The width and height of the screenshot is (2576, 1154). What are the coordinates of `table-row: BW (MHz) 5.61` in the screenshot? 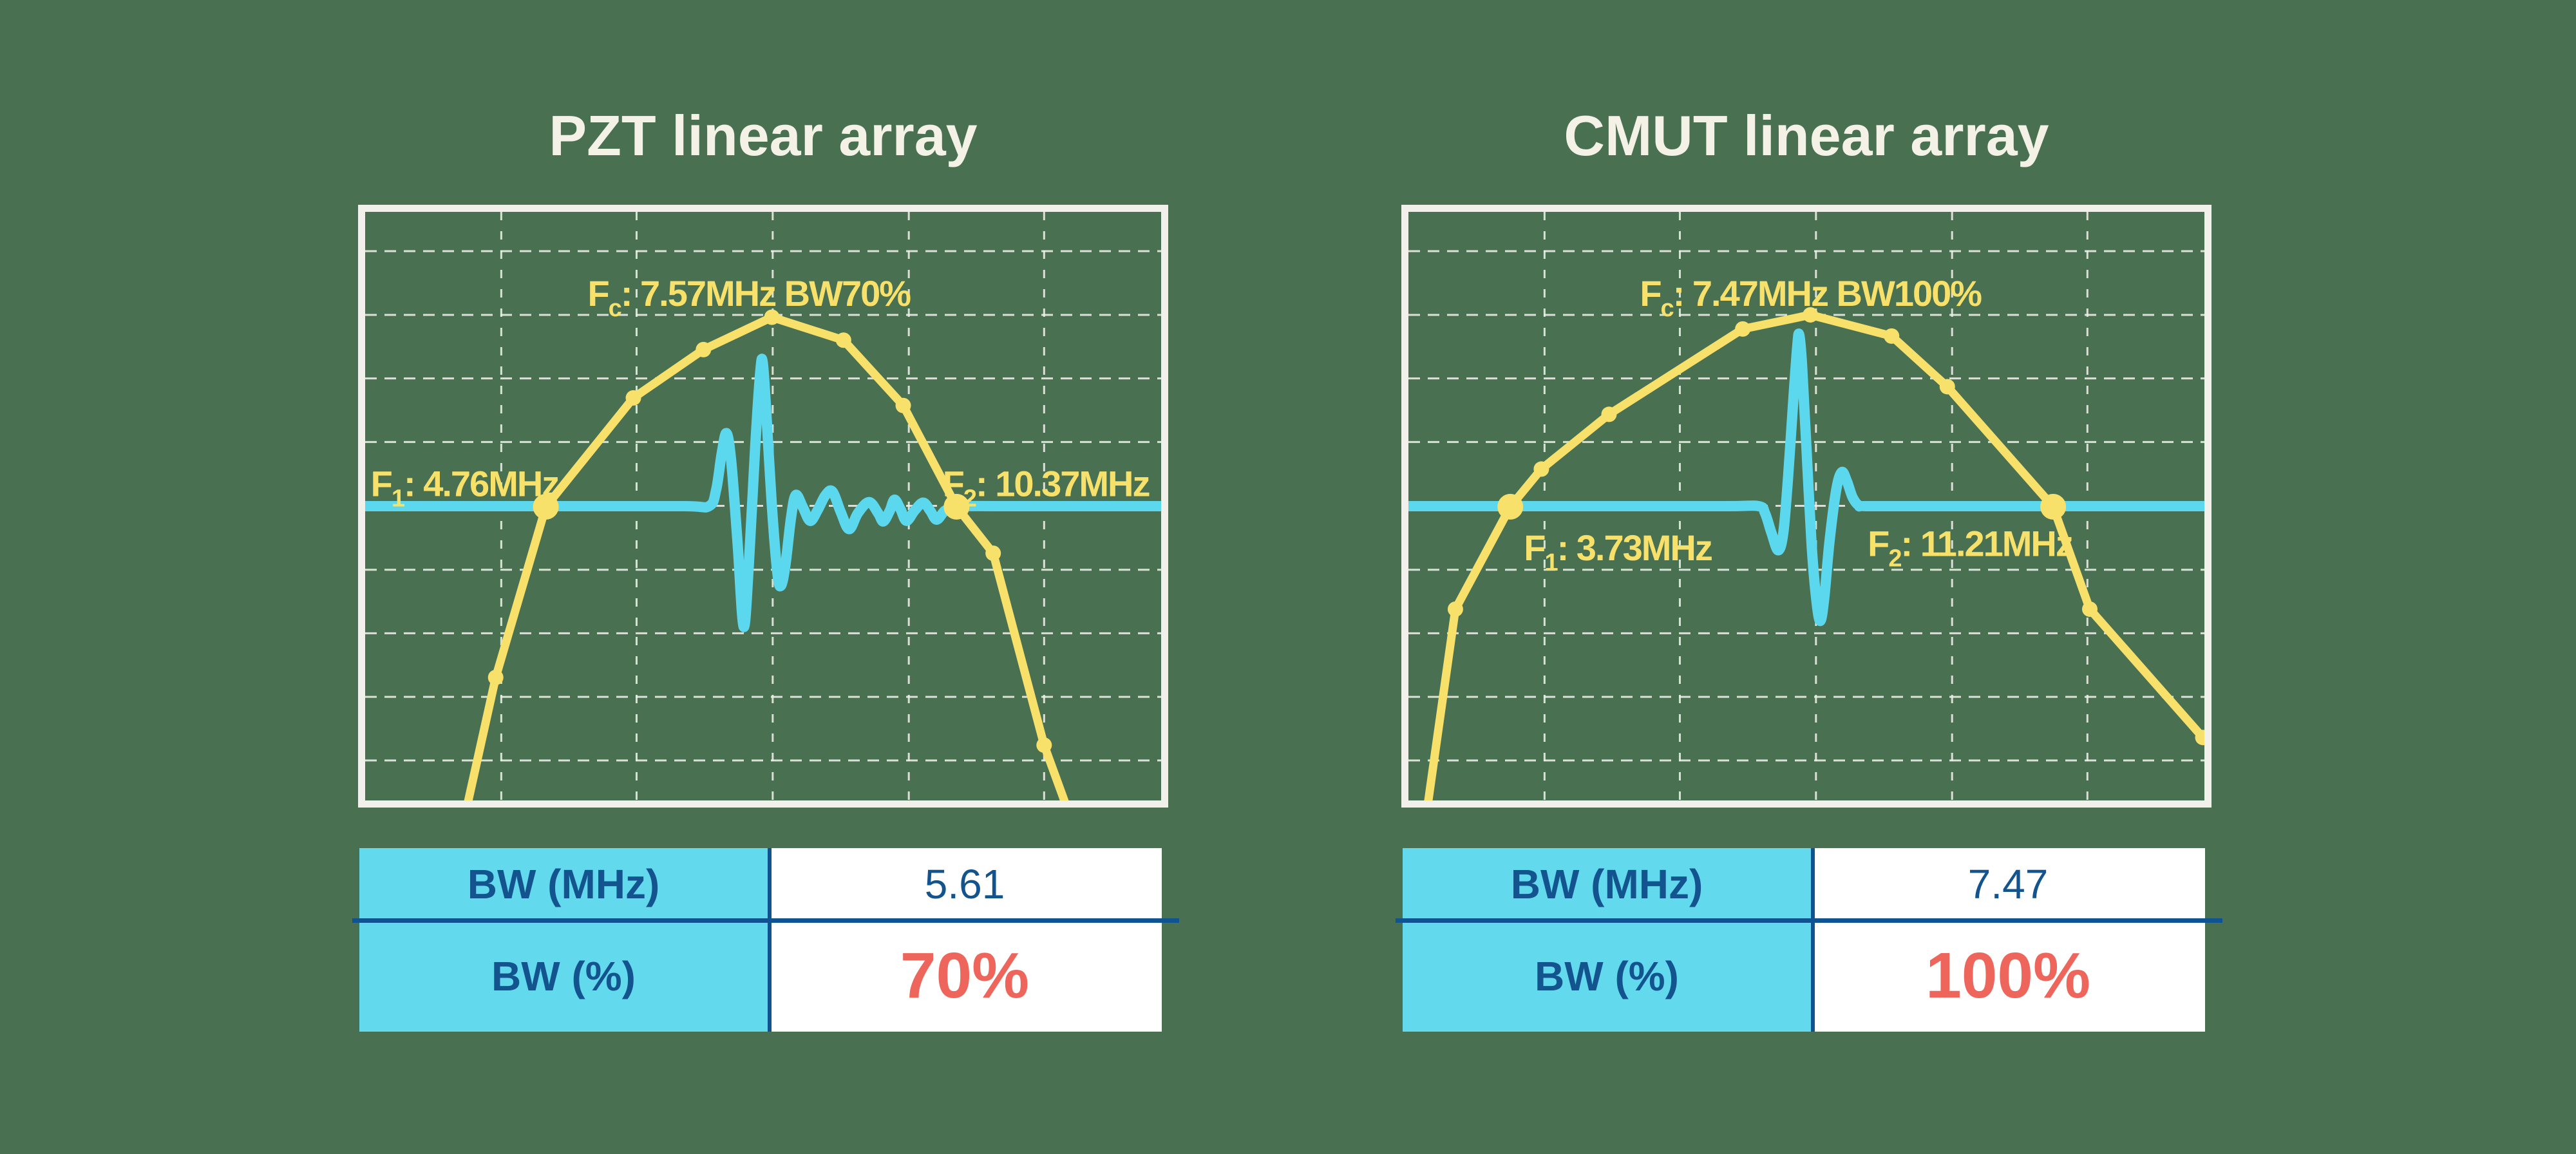 It's located at (760, 884).